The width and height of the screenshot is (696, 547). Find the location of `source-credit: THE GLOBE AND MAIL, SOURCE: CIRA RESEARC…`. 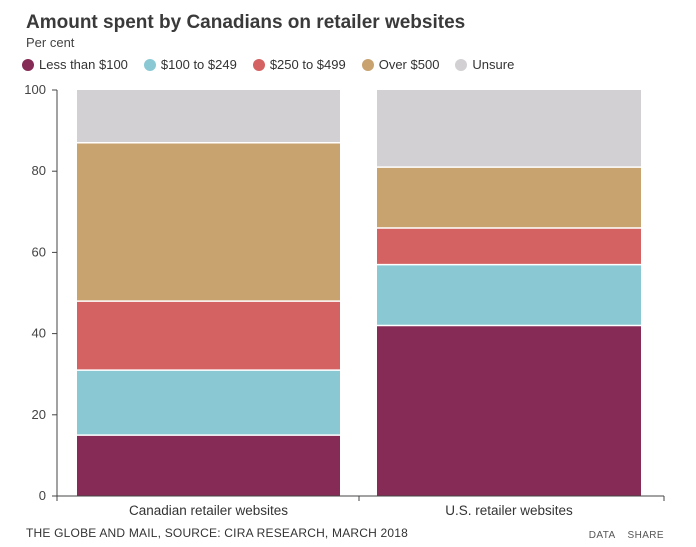

source-credit: THE GLOBE AND MAIL, SOURCE: CIRA RESEARC… is located at coordinates (217, 533).